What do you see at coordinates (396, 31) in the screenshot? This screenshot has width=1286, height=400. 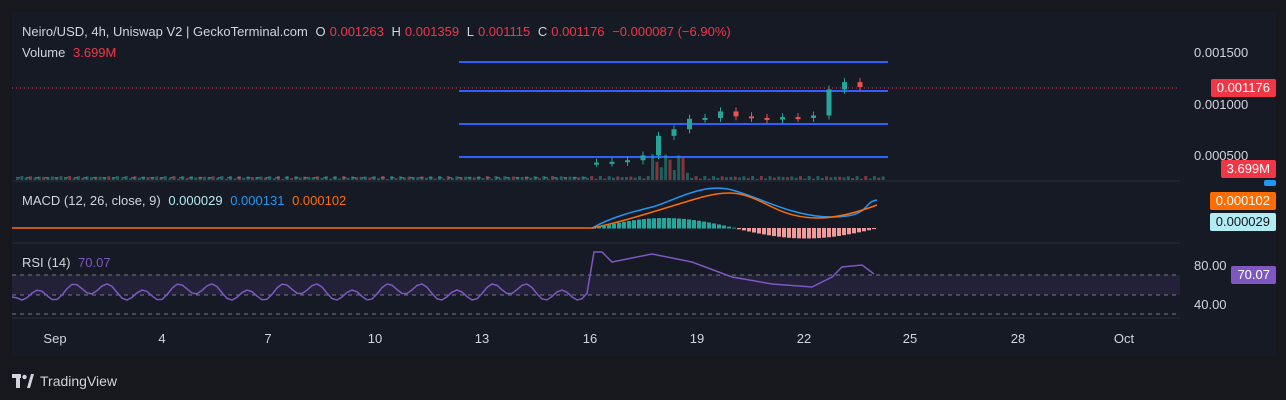 I see `high-label: H` at bounding box center [396, 31].